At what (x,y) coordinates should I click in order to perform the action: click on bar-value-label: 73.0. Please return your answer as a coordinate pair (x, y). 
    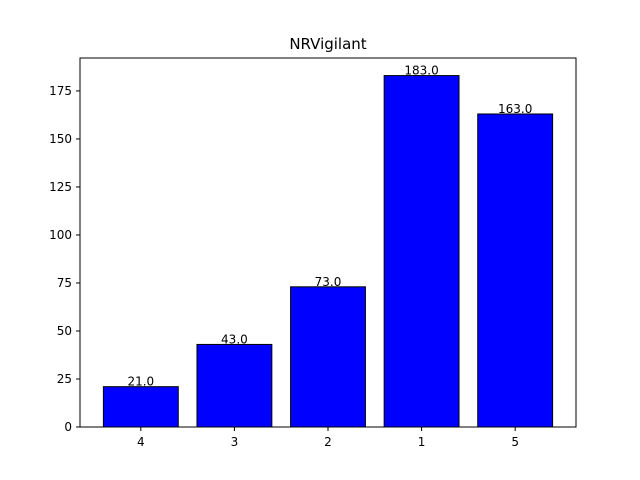
    Looking at the image, I should click on (328, 282).